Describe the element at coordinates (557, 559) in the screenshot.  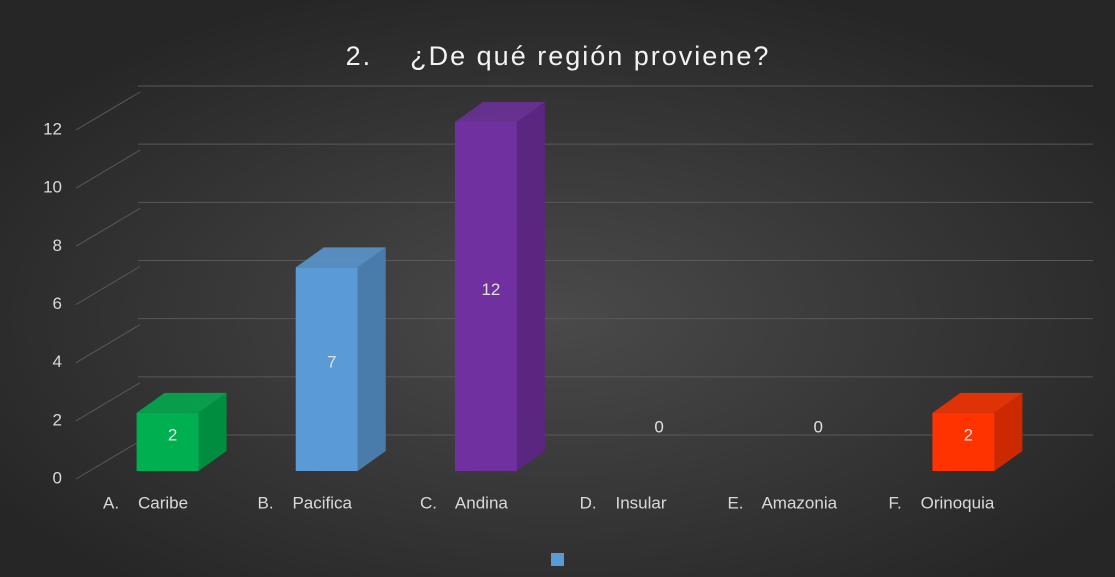
I see `legend-marker` at that location.